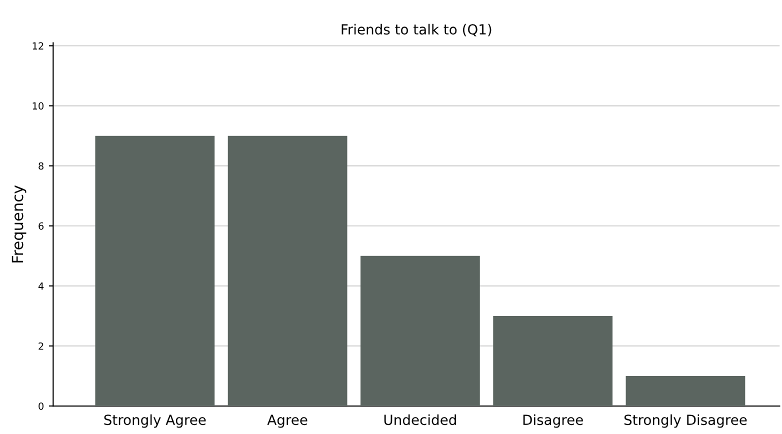  I want to click on y-tick-label: 10, so click(38, 106).